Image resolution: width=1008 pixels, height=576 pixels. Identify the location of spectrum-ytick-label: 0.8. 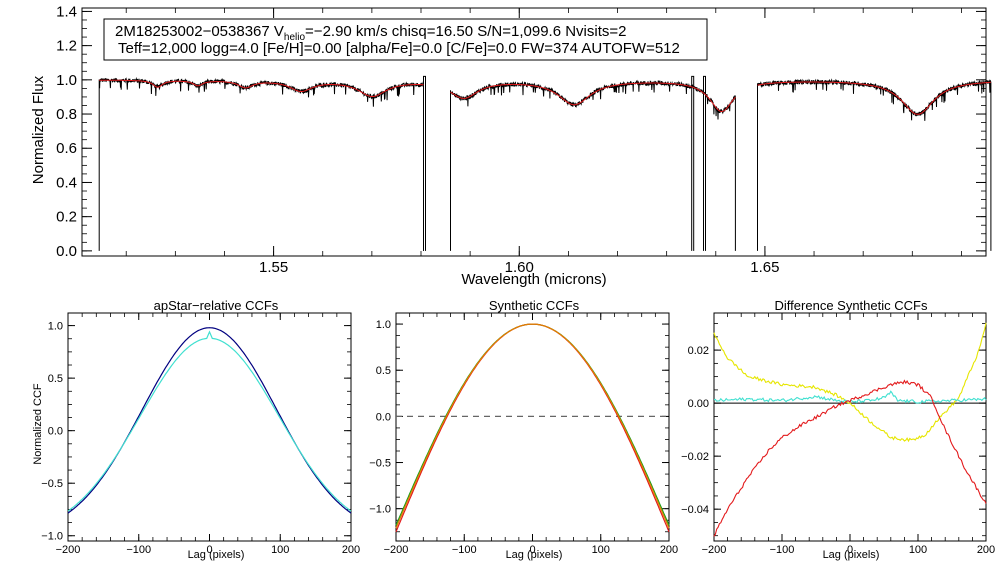
(66, 114).